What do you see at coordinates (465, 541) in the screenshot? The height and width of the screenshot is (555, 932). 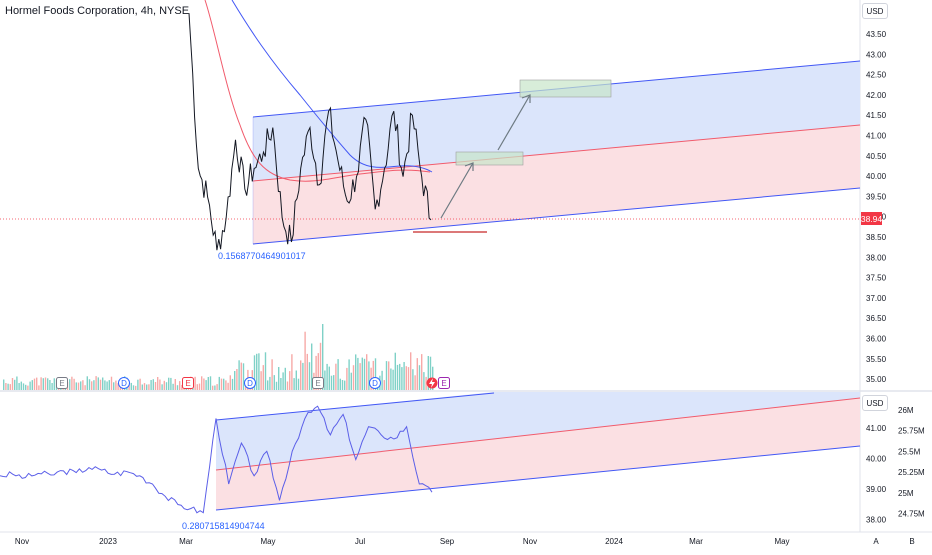 I see `time-axis: Nov 2023 Mar May Jul Sep Nov 2024 Mar May A B` at bounding box center [465, 541].